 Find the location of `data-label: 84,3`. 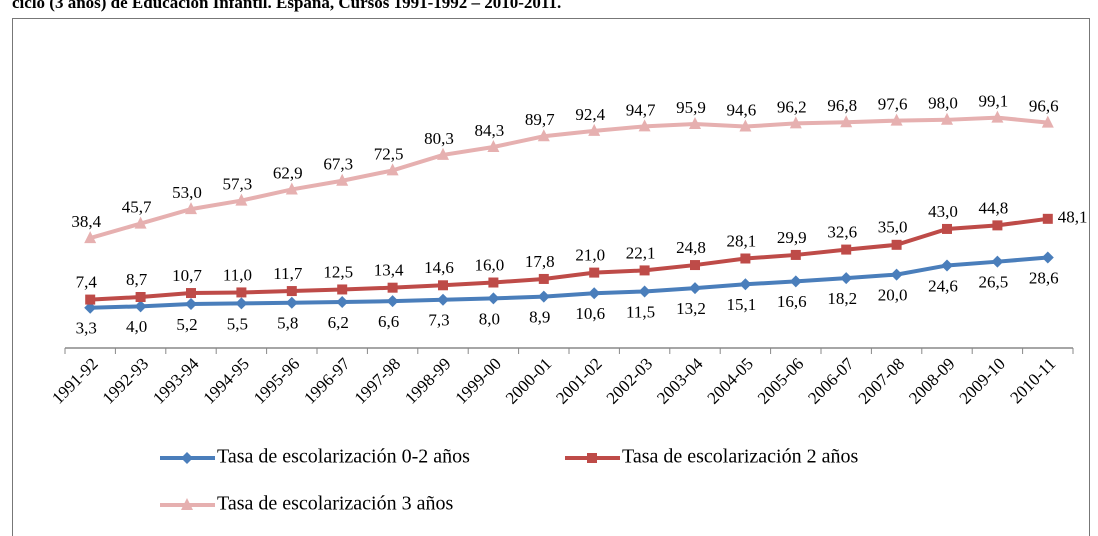

data-label: 84,3 is located at coordinates (490, 130).